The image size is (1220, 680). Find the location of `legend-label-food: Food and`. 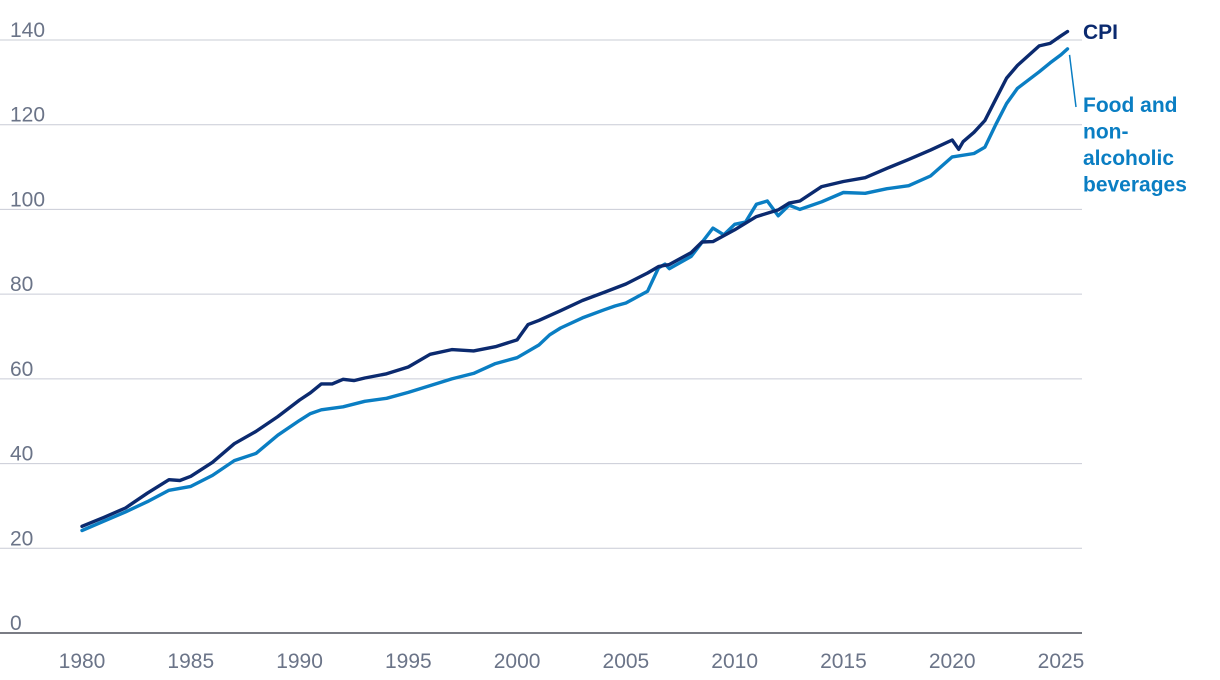

legend-label-food: Food and is located at coordinates (1130, 105).